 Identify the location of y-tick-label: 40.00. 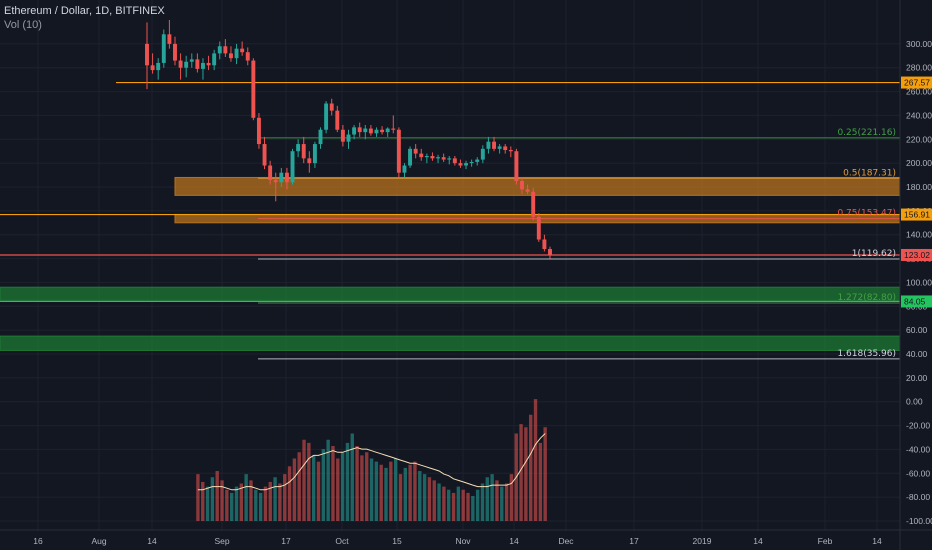
(917, 354).